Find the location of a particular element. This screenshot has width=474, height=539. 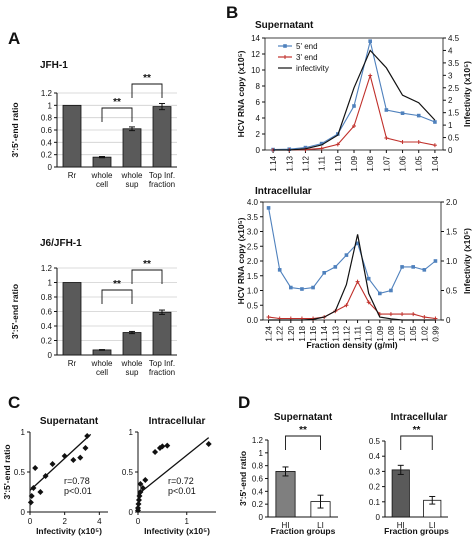

x-tick-label: cell is located at coordinates (102, 372).